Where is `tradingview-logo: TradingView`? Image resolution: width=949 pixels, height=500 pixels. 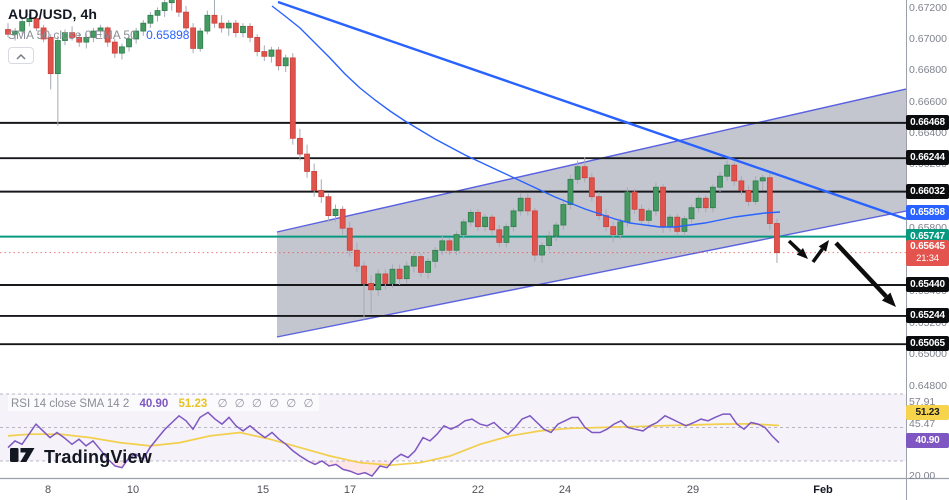
tradingview-logo: TradingView is located at coordinates (81, 457).